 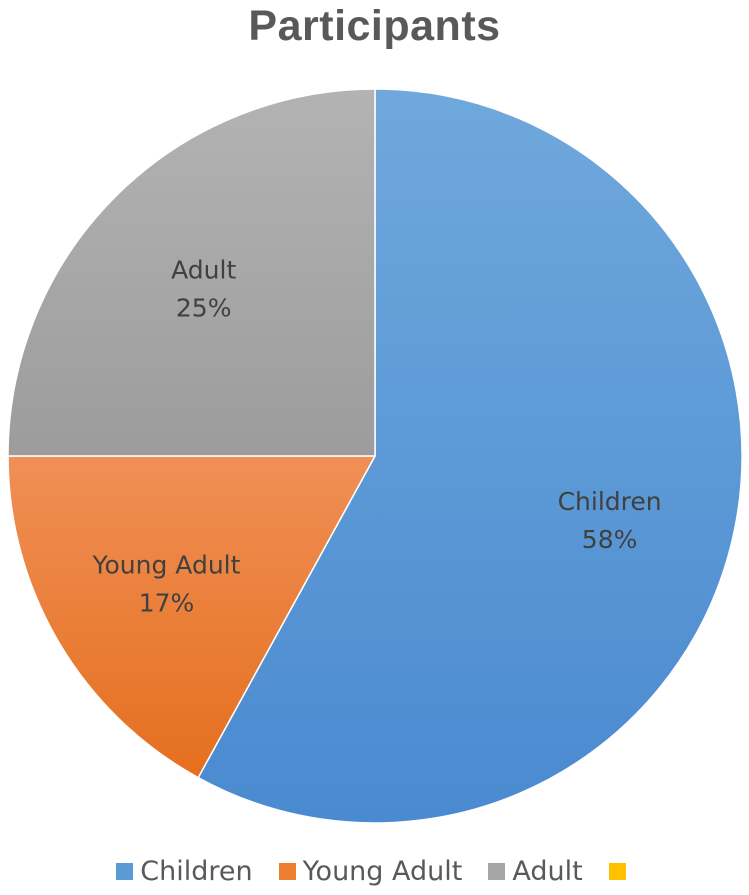 What do you see at coordinates (497, 871) in the screenshot?
I see `legend-swatch-adult` at bounding box center [497, 871].